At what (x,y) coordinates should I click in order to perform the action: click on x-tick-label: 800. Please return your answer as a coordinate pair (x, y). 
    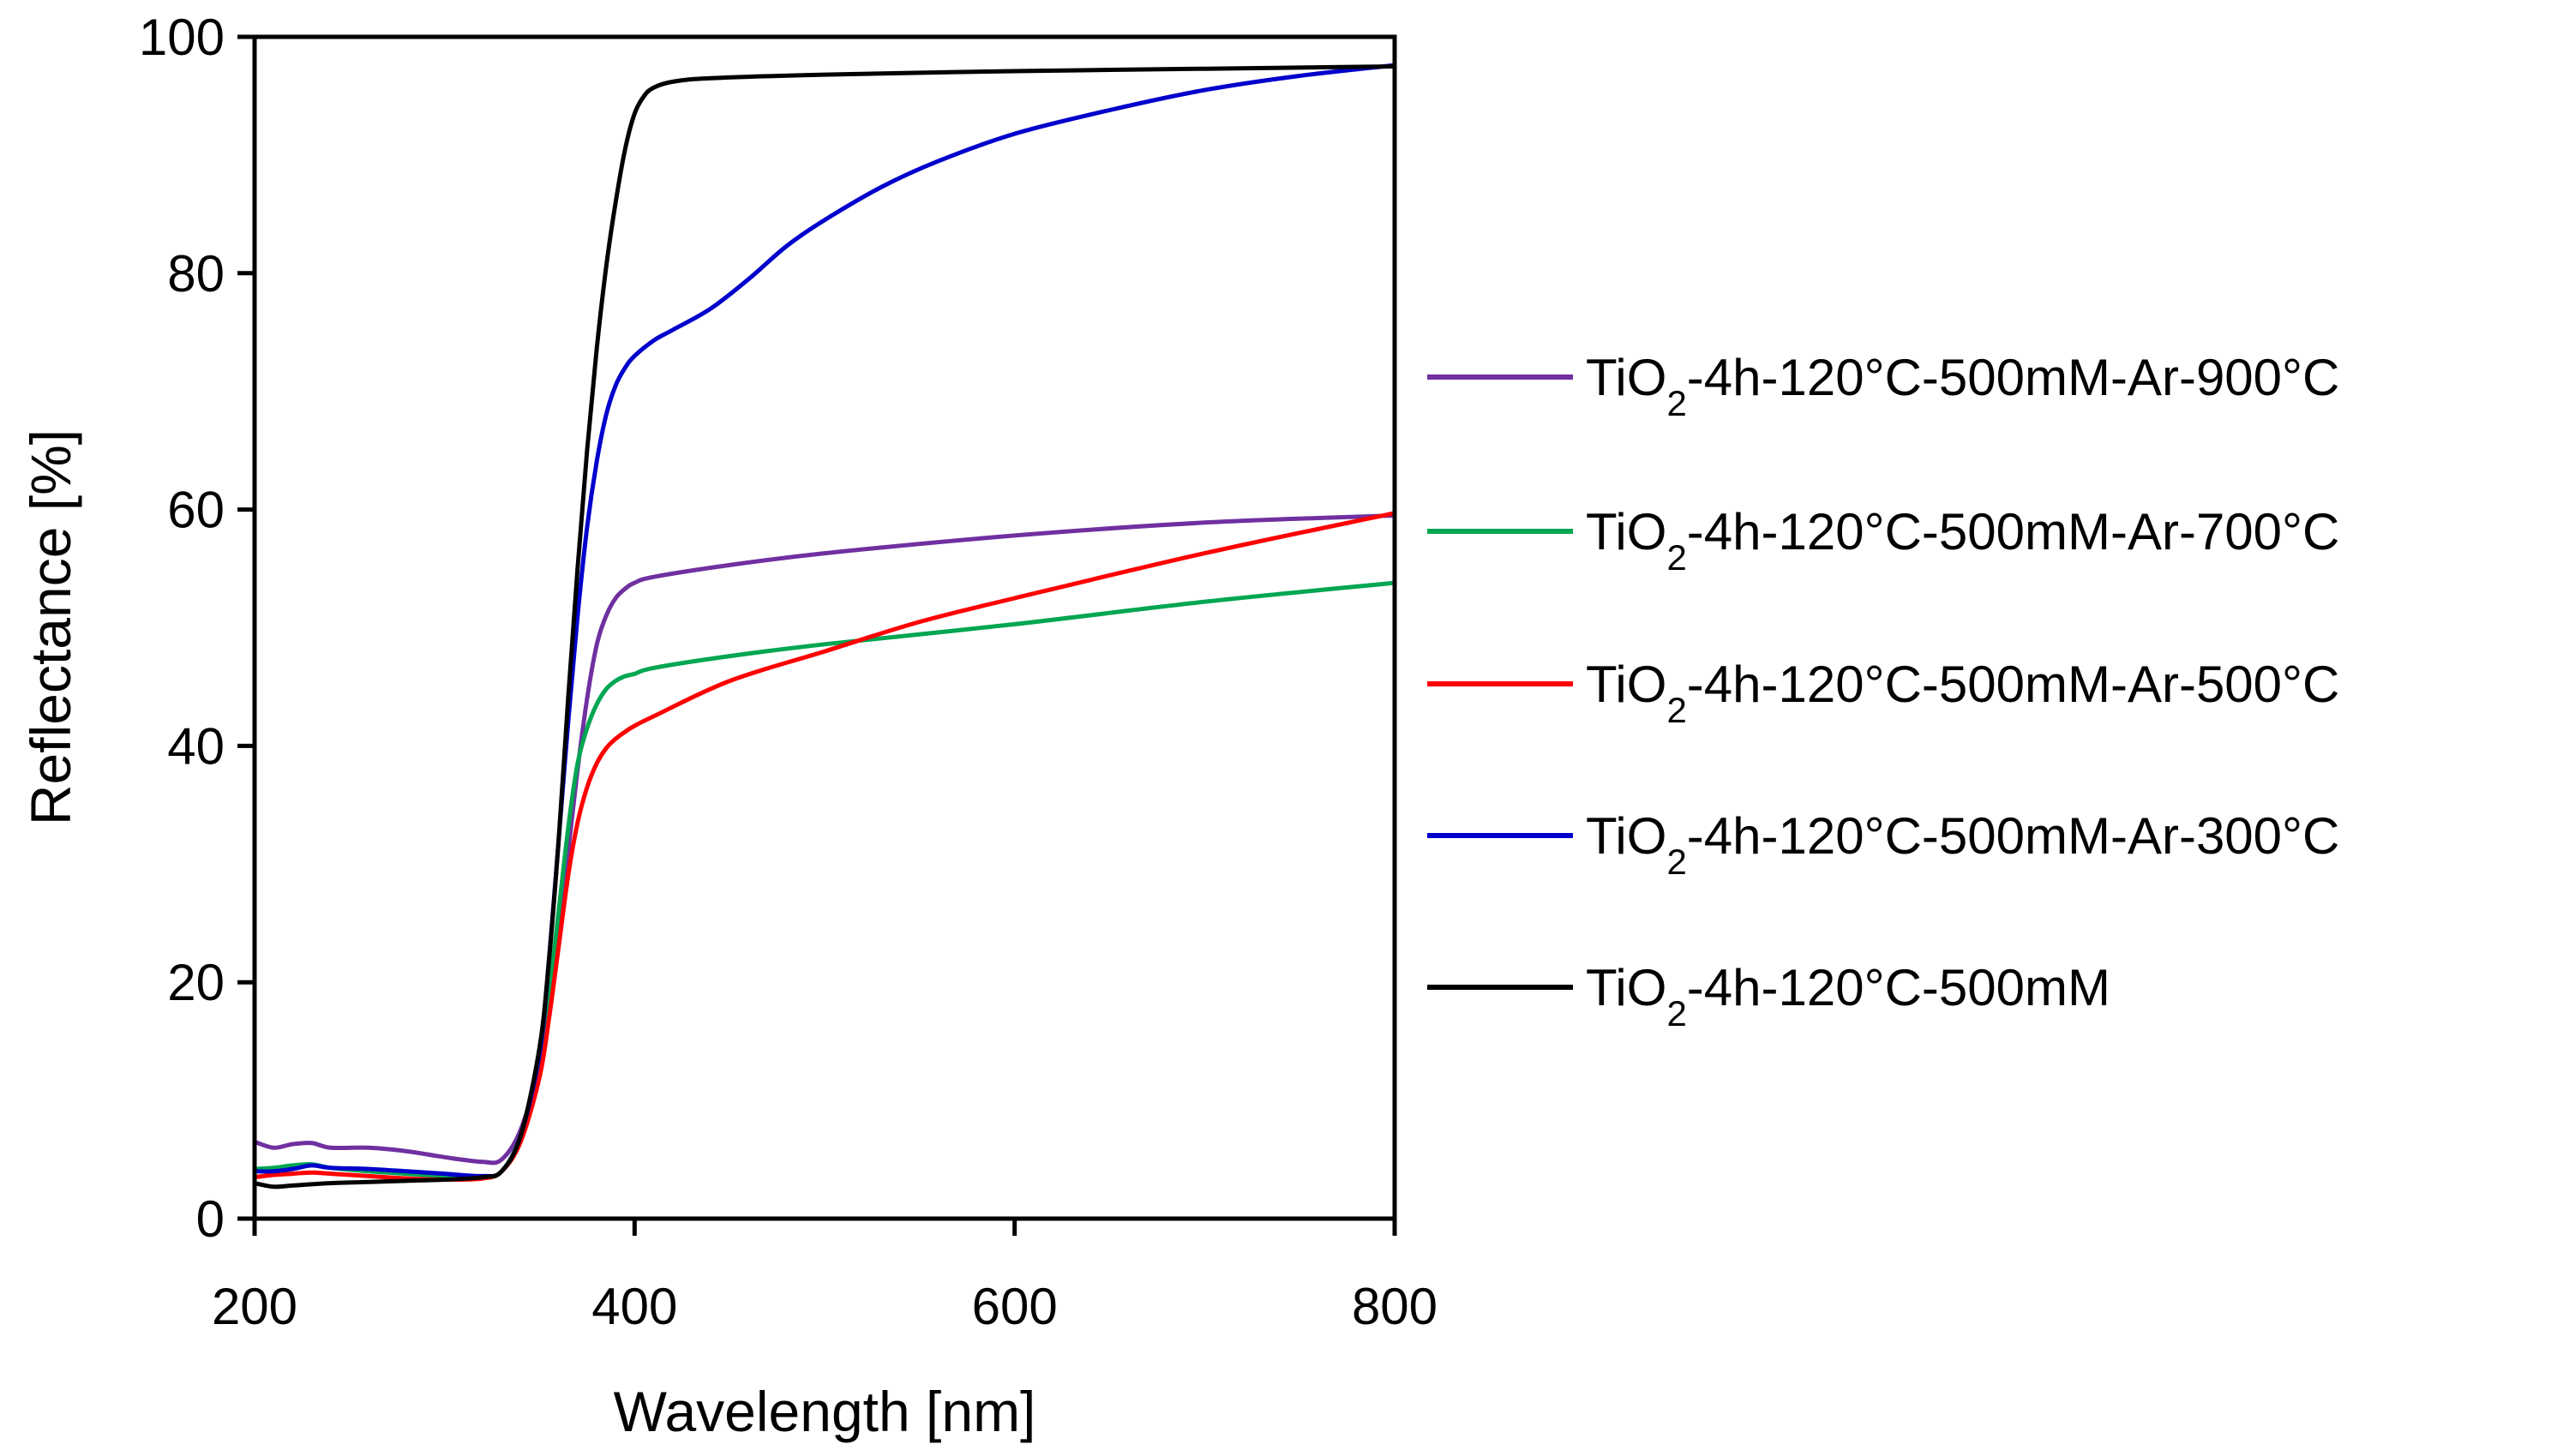
    Looking at the image, I should click on (1395, 1307).